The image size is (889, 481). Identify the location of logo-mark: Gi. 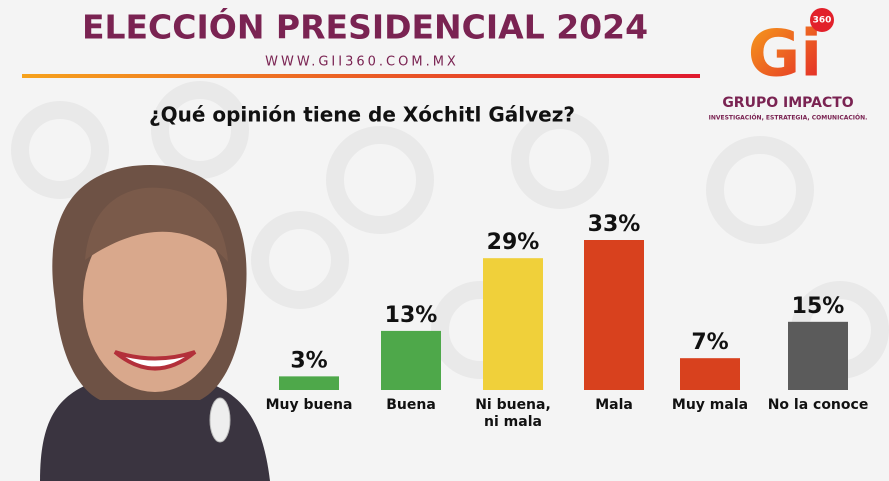
(785, 55).